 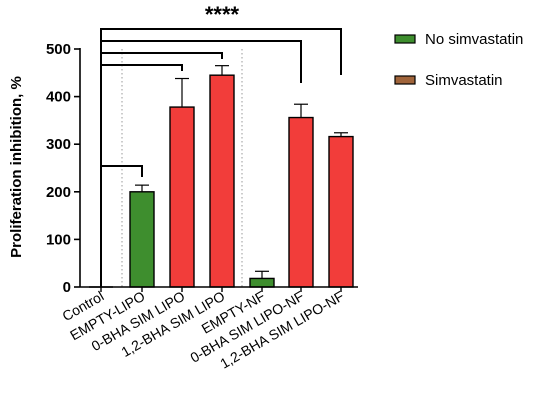 What do you see at coordinates (222, 14) in the screenshot?
I see `significance-label: ****` at bounding box center [222, 14].